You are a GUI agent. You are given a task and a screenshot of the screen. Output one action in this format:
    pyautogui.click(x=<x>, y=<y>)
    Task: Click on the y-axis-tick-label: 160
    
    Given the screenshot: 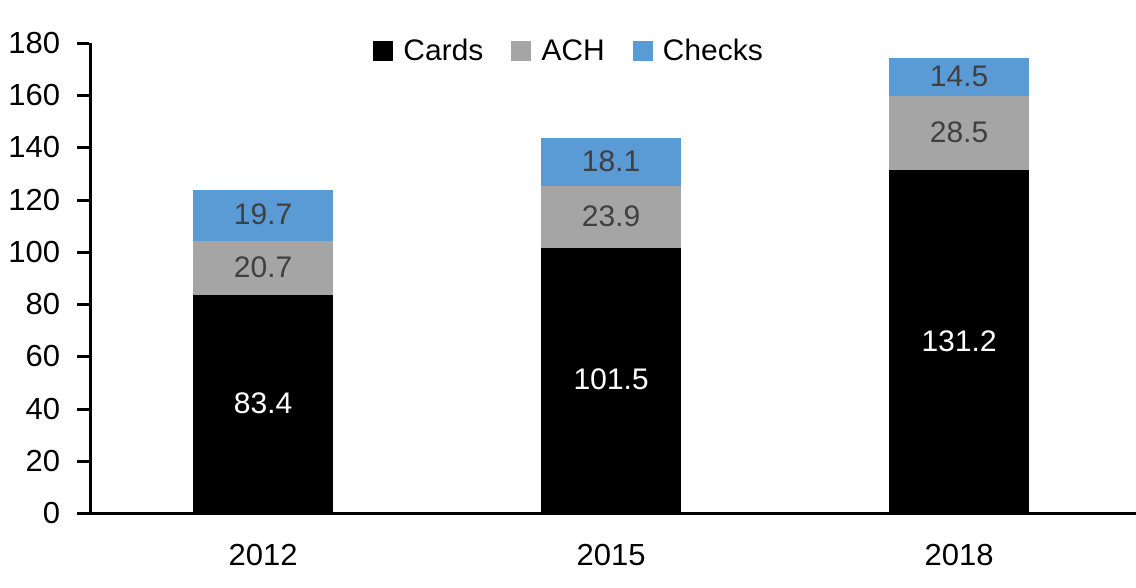 What is the action you would take?
    pyautogui.click(x=34, y=95)
    